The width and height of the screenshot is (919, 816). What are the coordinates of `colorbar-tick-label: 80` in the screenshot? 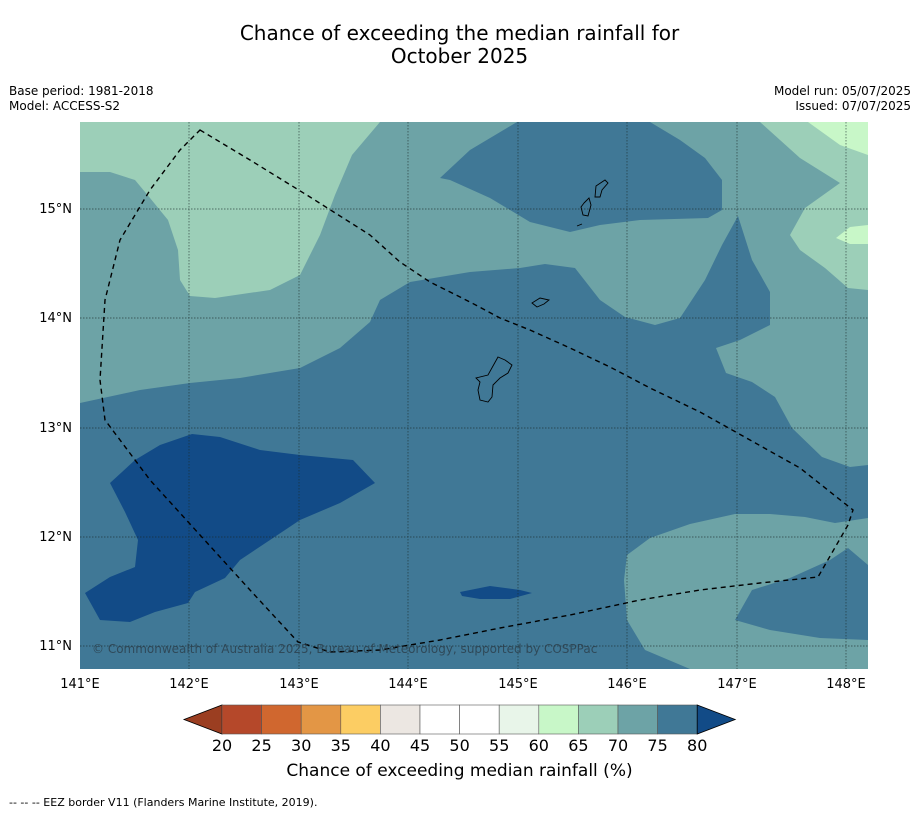 It's located at (697, 745).